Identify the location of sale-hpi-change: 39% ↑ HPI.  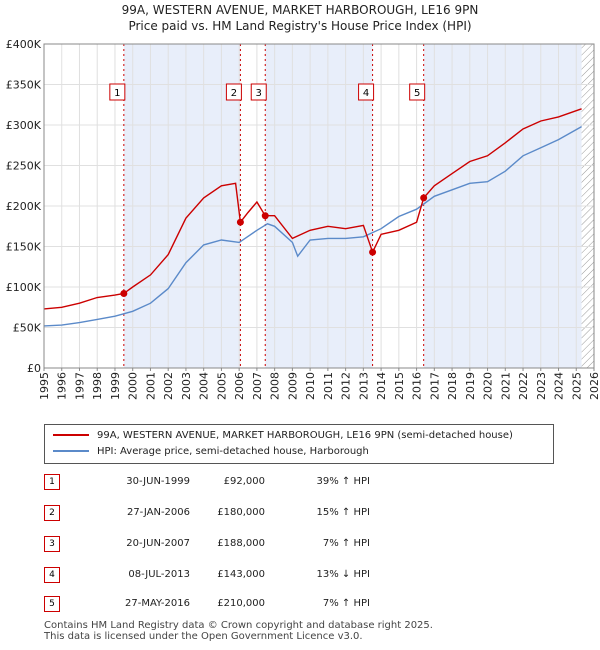
(343, 481).